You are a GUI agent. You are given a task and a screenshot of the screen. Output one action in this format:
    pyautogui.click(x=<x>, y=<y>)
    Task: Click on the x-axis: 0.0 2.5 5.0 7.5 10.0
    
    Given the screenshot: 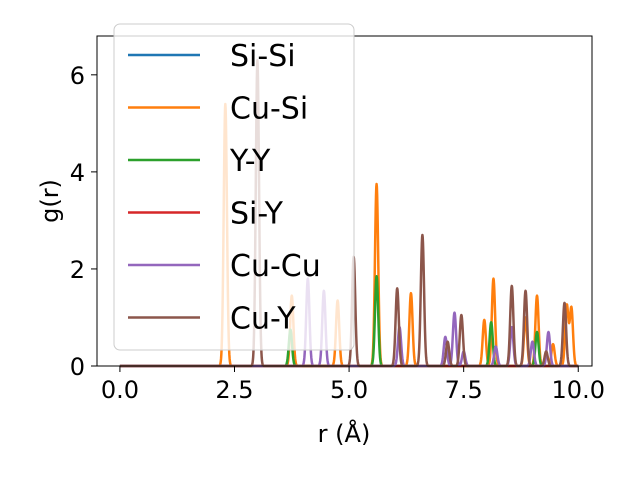 What is the action you would take?
    pyautogui.click(x=353, y=385)
    